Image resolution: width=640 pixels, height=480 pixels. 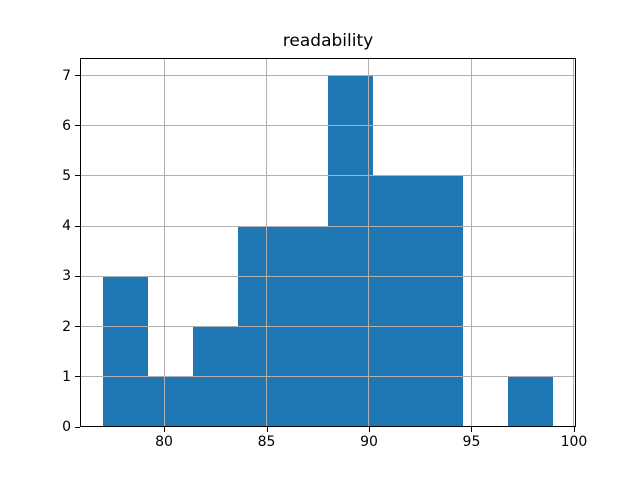 I want to click on chart-title: readability, so click(x=328, y=41).